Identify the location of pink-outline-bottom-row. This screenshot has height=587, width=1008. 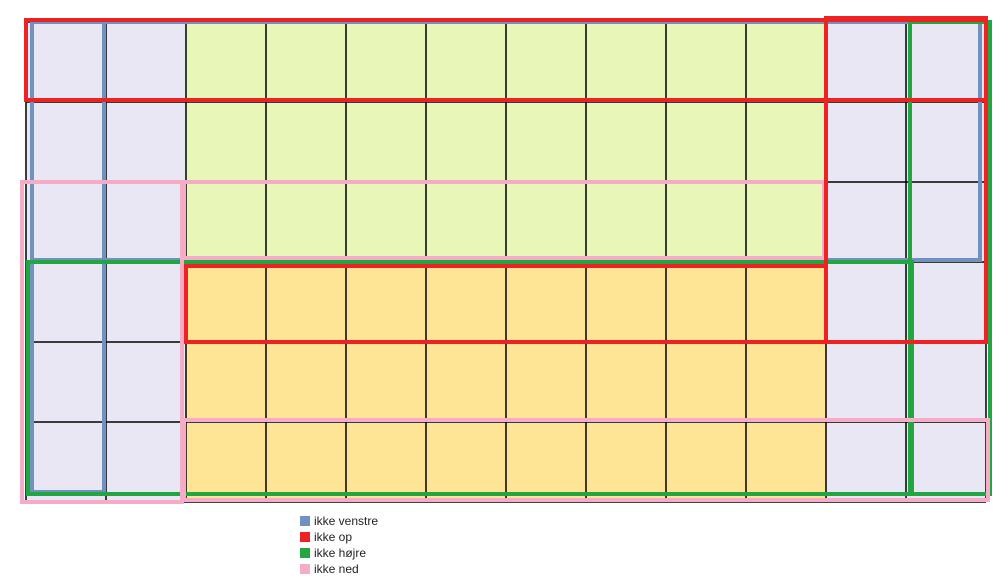
(586, 460).